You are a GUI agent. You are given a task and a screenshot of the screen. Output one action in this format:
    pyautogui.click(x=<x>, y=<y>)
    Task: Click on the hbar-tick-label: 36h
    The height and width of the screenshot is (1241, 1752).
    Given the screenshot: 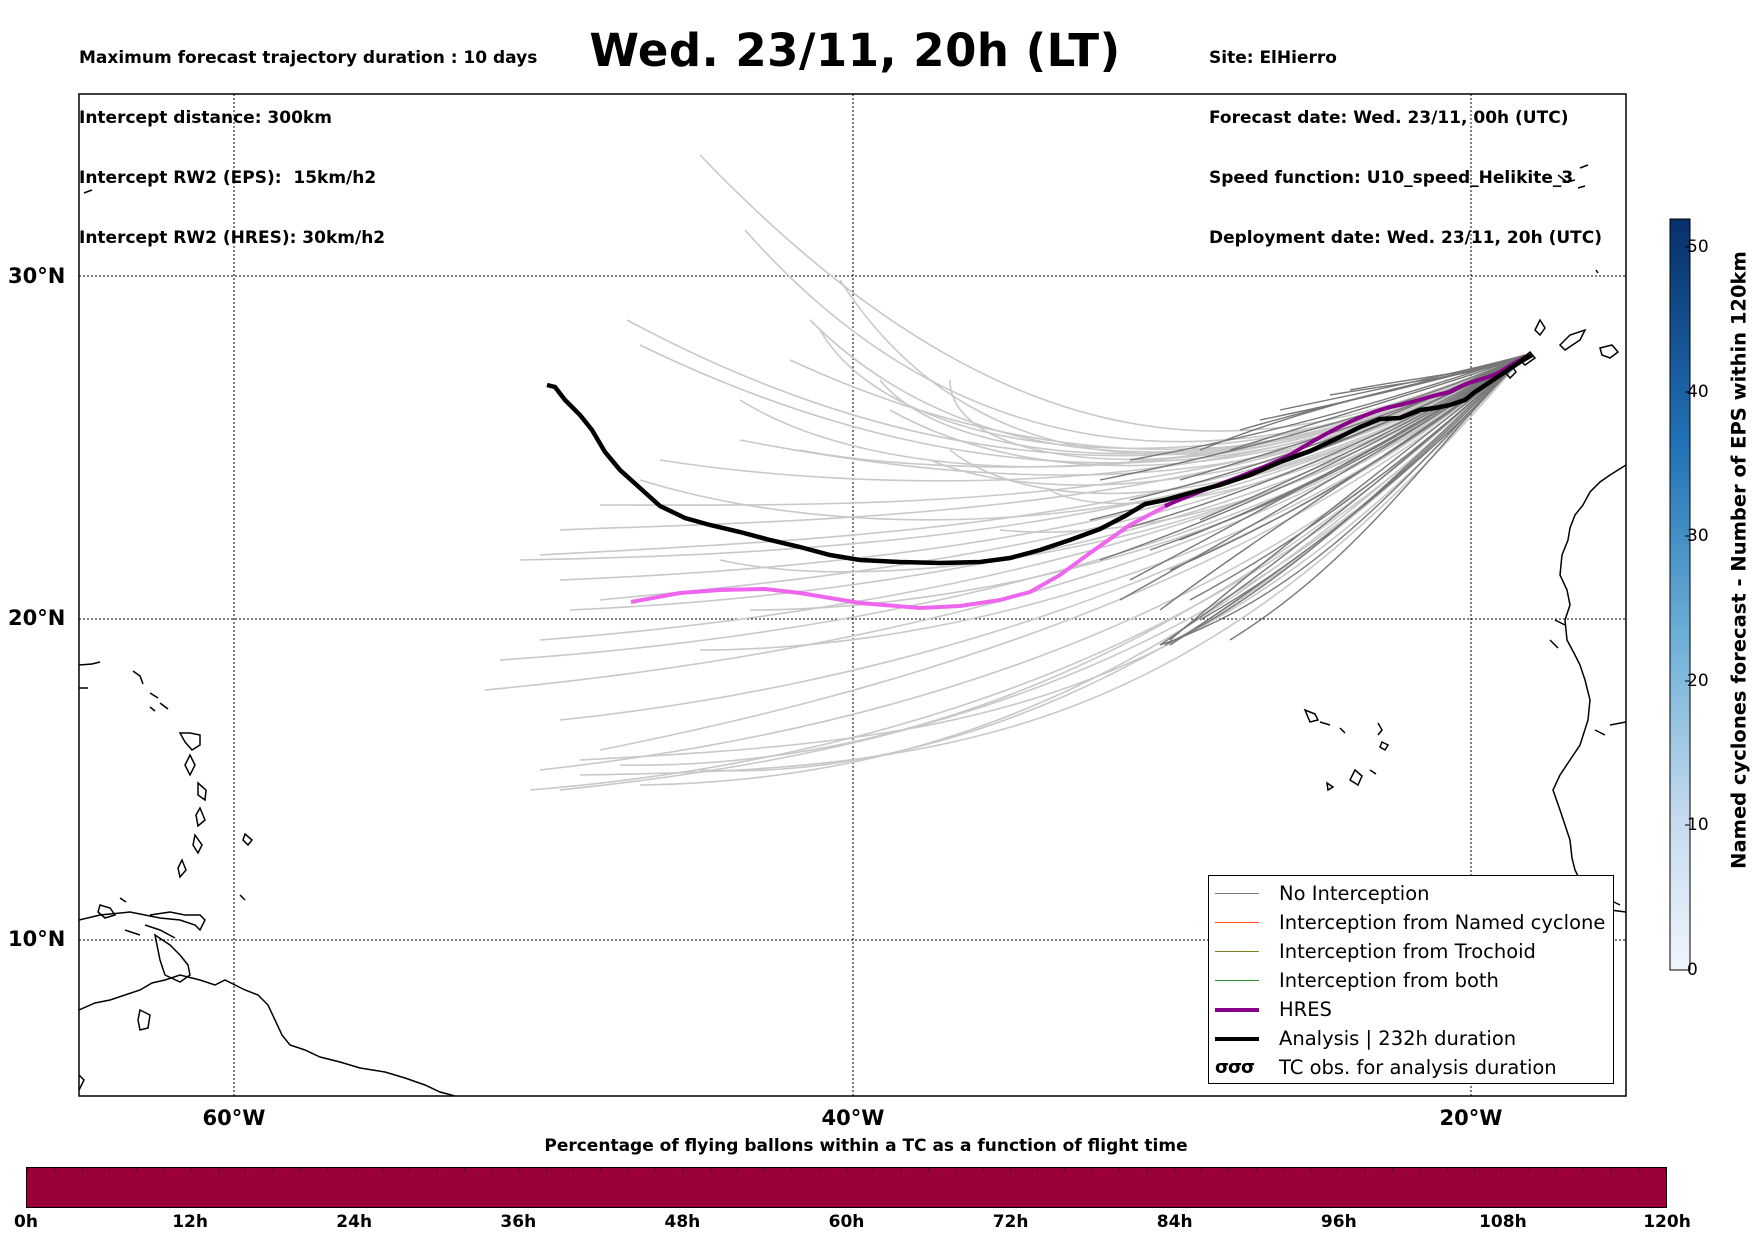 What is the action you would take?
    pyautogui.click(x=518, y=1222)
    